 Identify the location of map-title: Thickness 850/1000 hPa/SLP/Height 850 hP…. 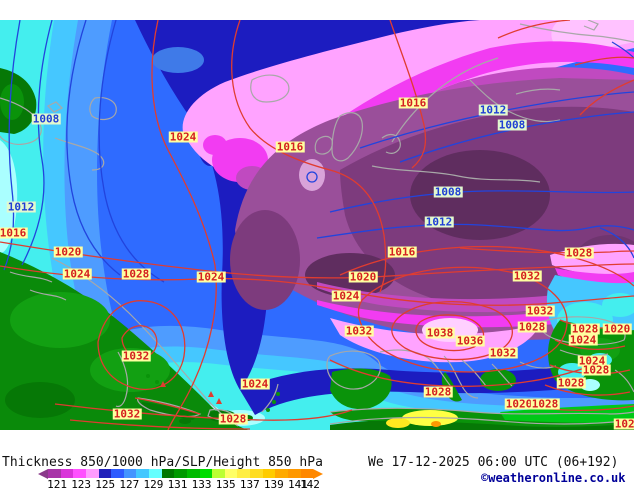
(162, 462).